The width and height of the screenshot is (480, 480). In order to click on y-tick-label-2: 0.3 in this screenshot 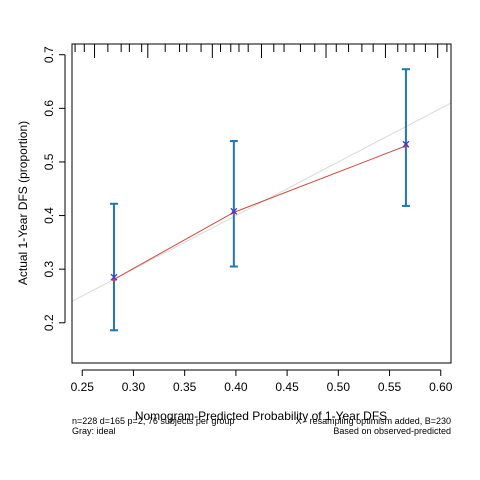, I will do `click(49, 269)`.